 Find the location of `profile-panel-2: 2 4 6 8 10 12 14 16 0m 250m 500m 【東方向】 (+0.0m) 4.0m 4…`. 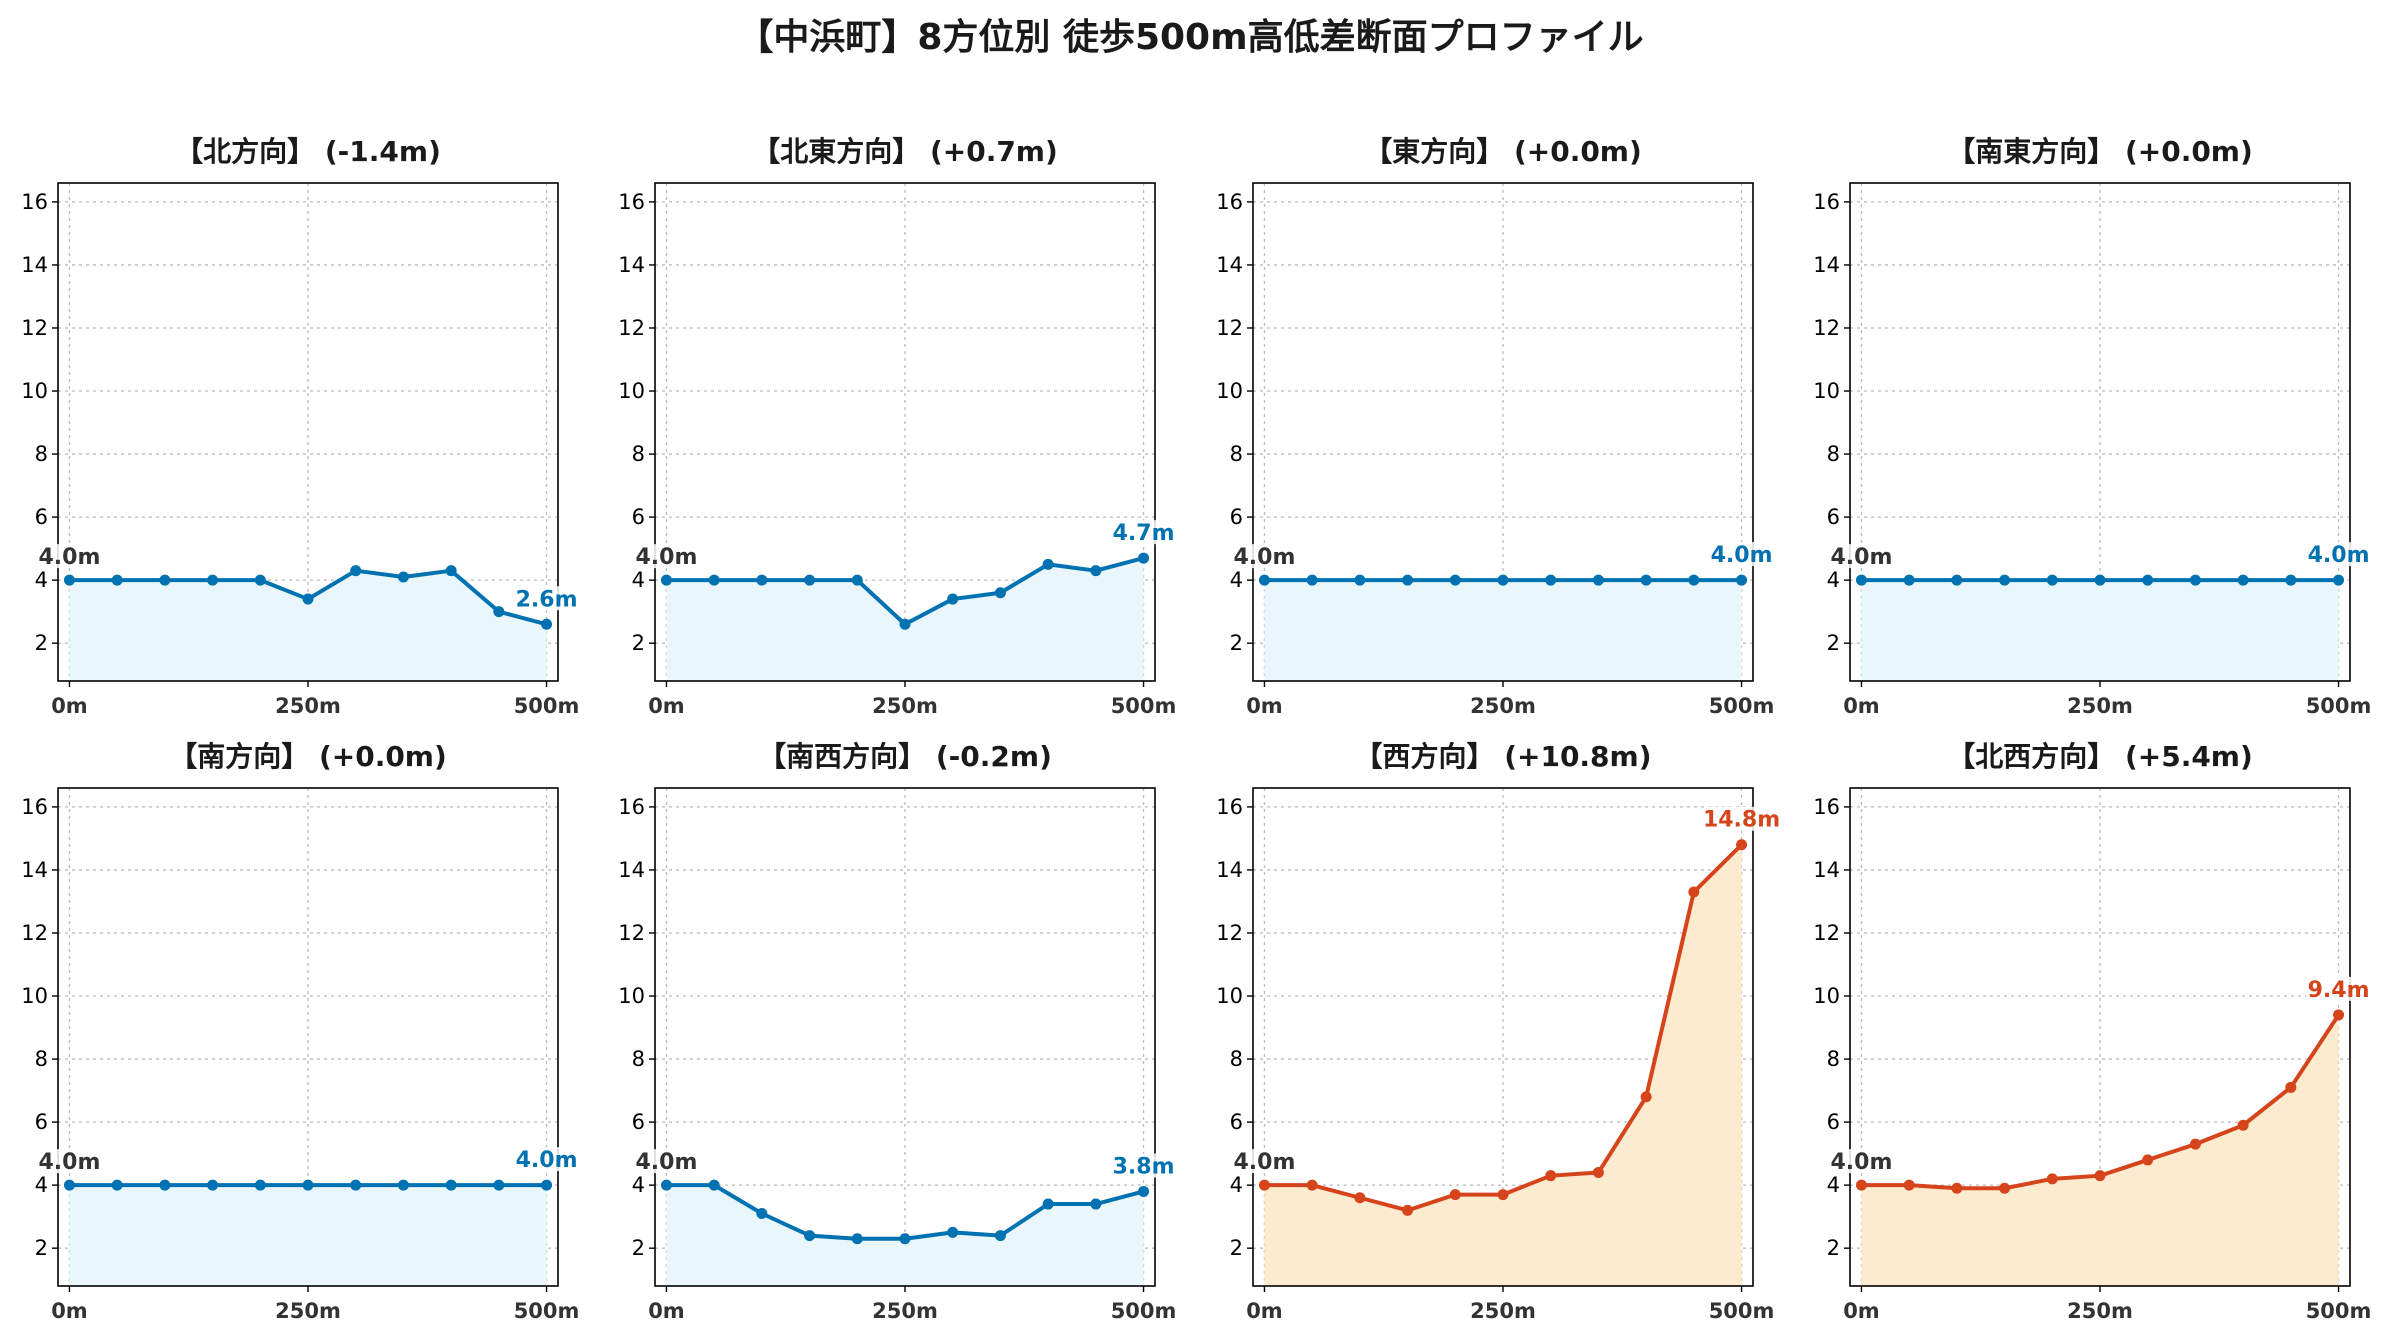

profile-panel-2: 2 4 6 8 10 12 14 16 0m 250m 500m 【東方向】 (+0.0m) 4.0m 4… is located at coordinates (1495, 426).